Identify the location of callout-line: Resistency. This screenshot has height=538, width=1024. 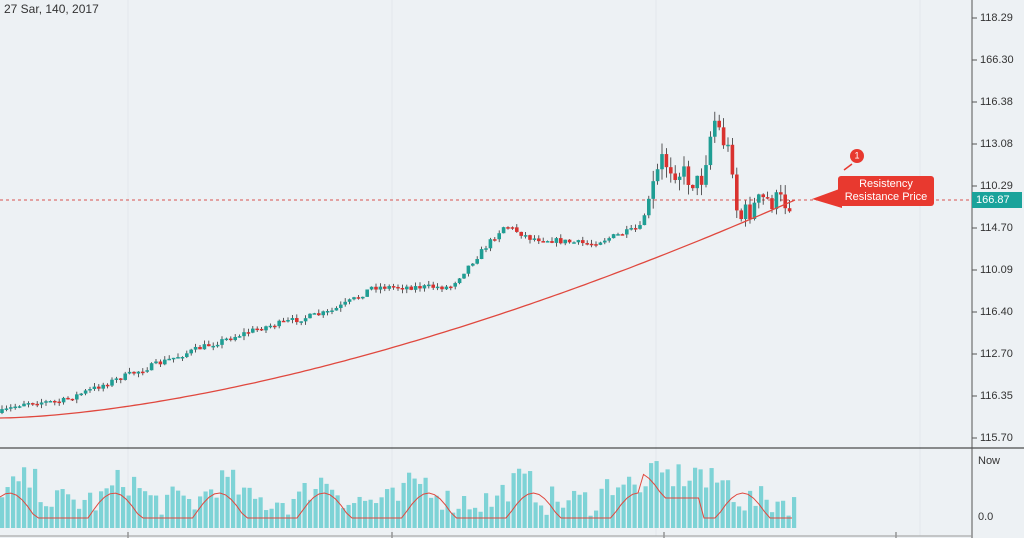
(886, 184).